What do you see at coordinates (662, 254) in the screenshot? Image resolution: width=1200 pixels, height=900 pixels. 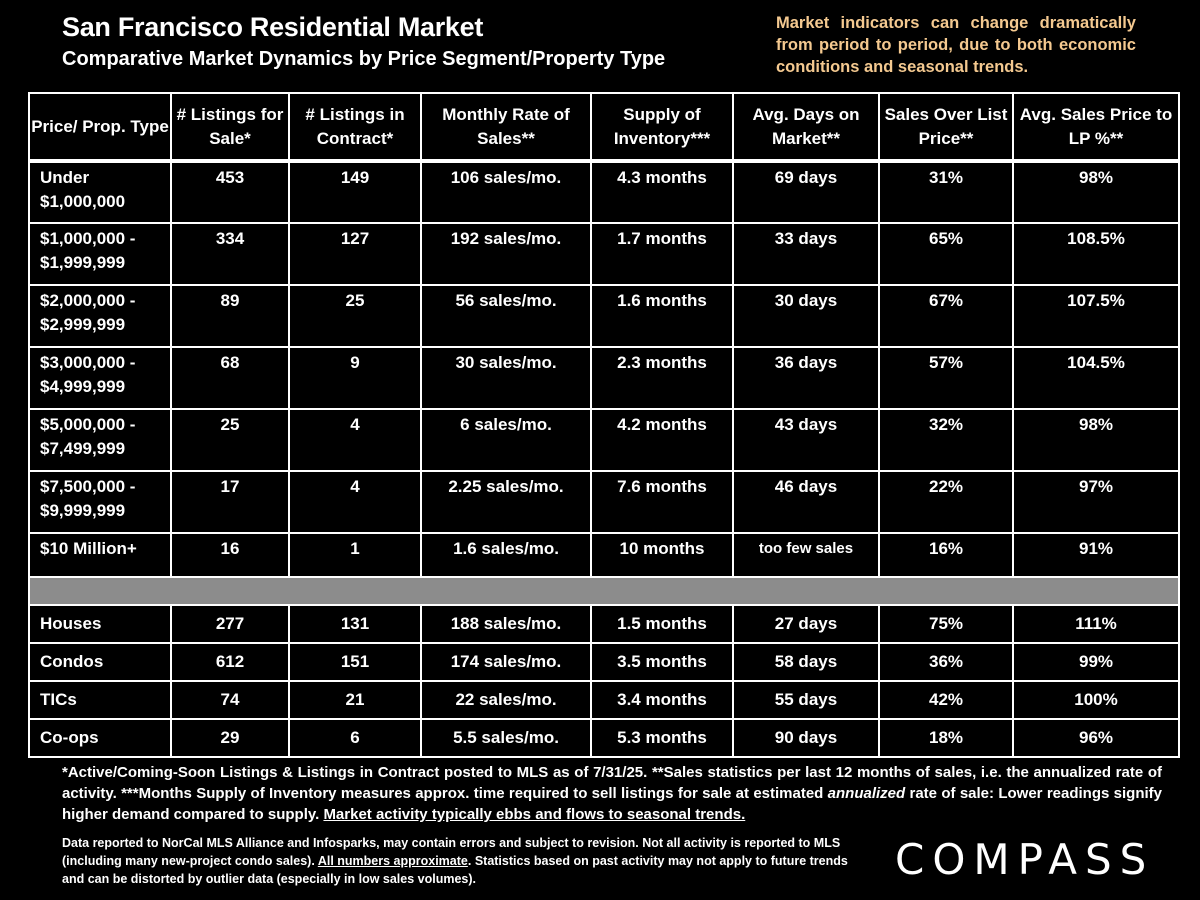 I see `cell-supply: 1.7 months` at bounding box center [662, 254].